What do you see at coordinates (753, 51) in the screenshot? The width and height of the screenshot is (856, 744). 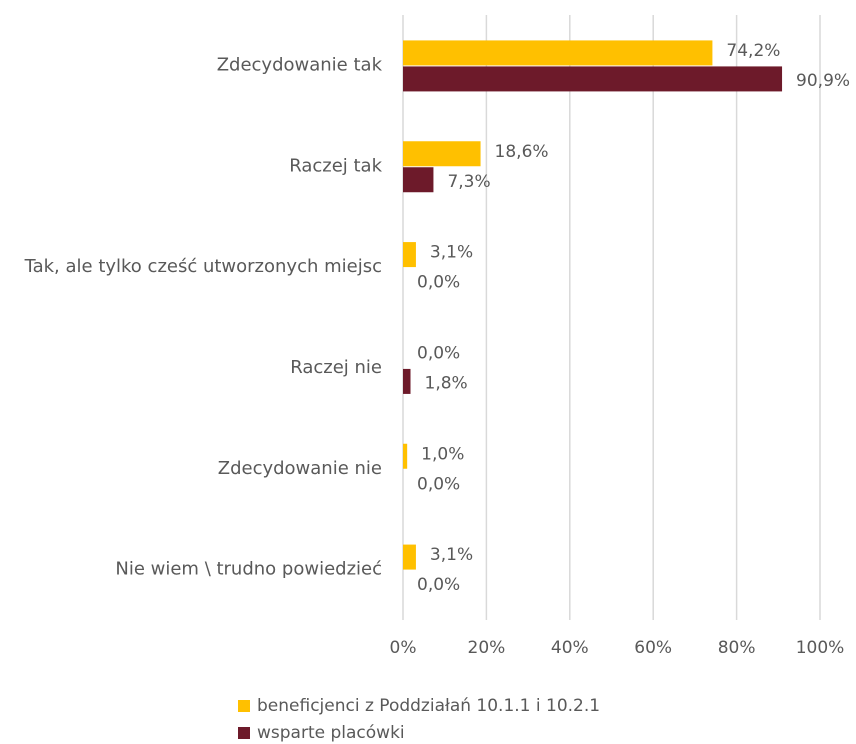 I see `value-label: 74,2%` at bounding box center [753, 51].